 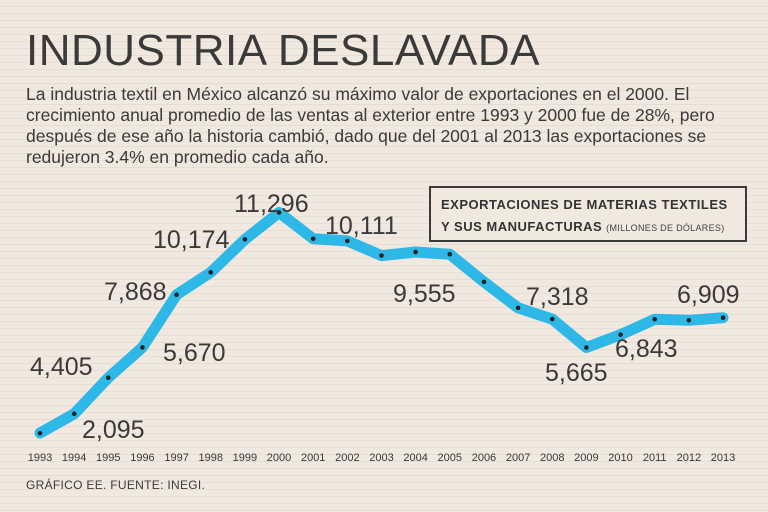 What do you see at coordinates (654, 319) in the screenshot?
I see `data-point-2011` at bounding box center [654, 319].